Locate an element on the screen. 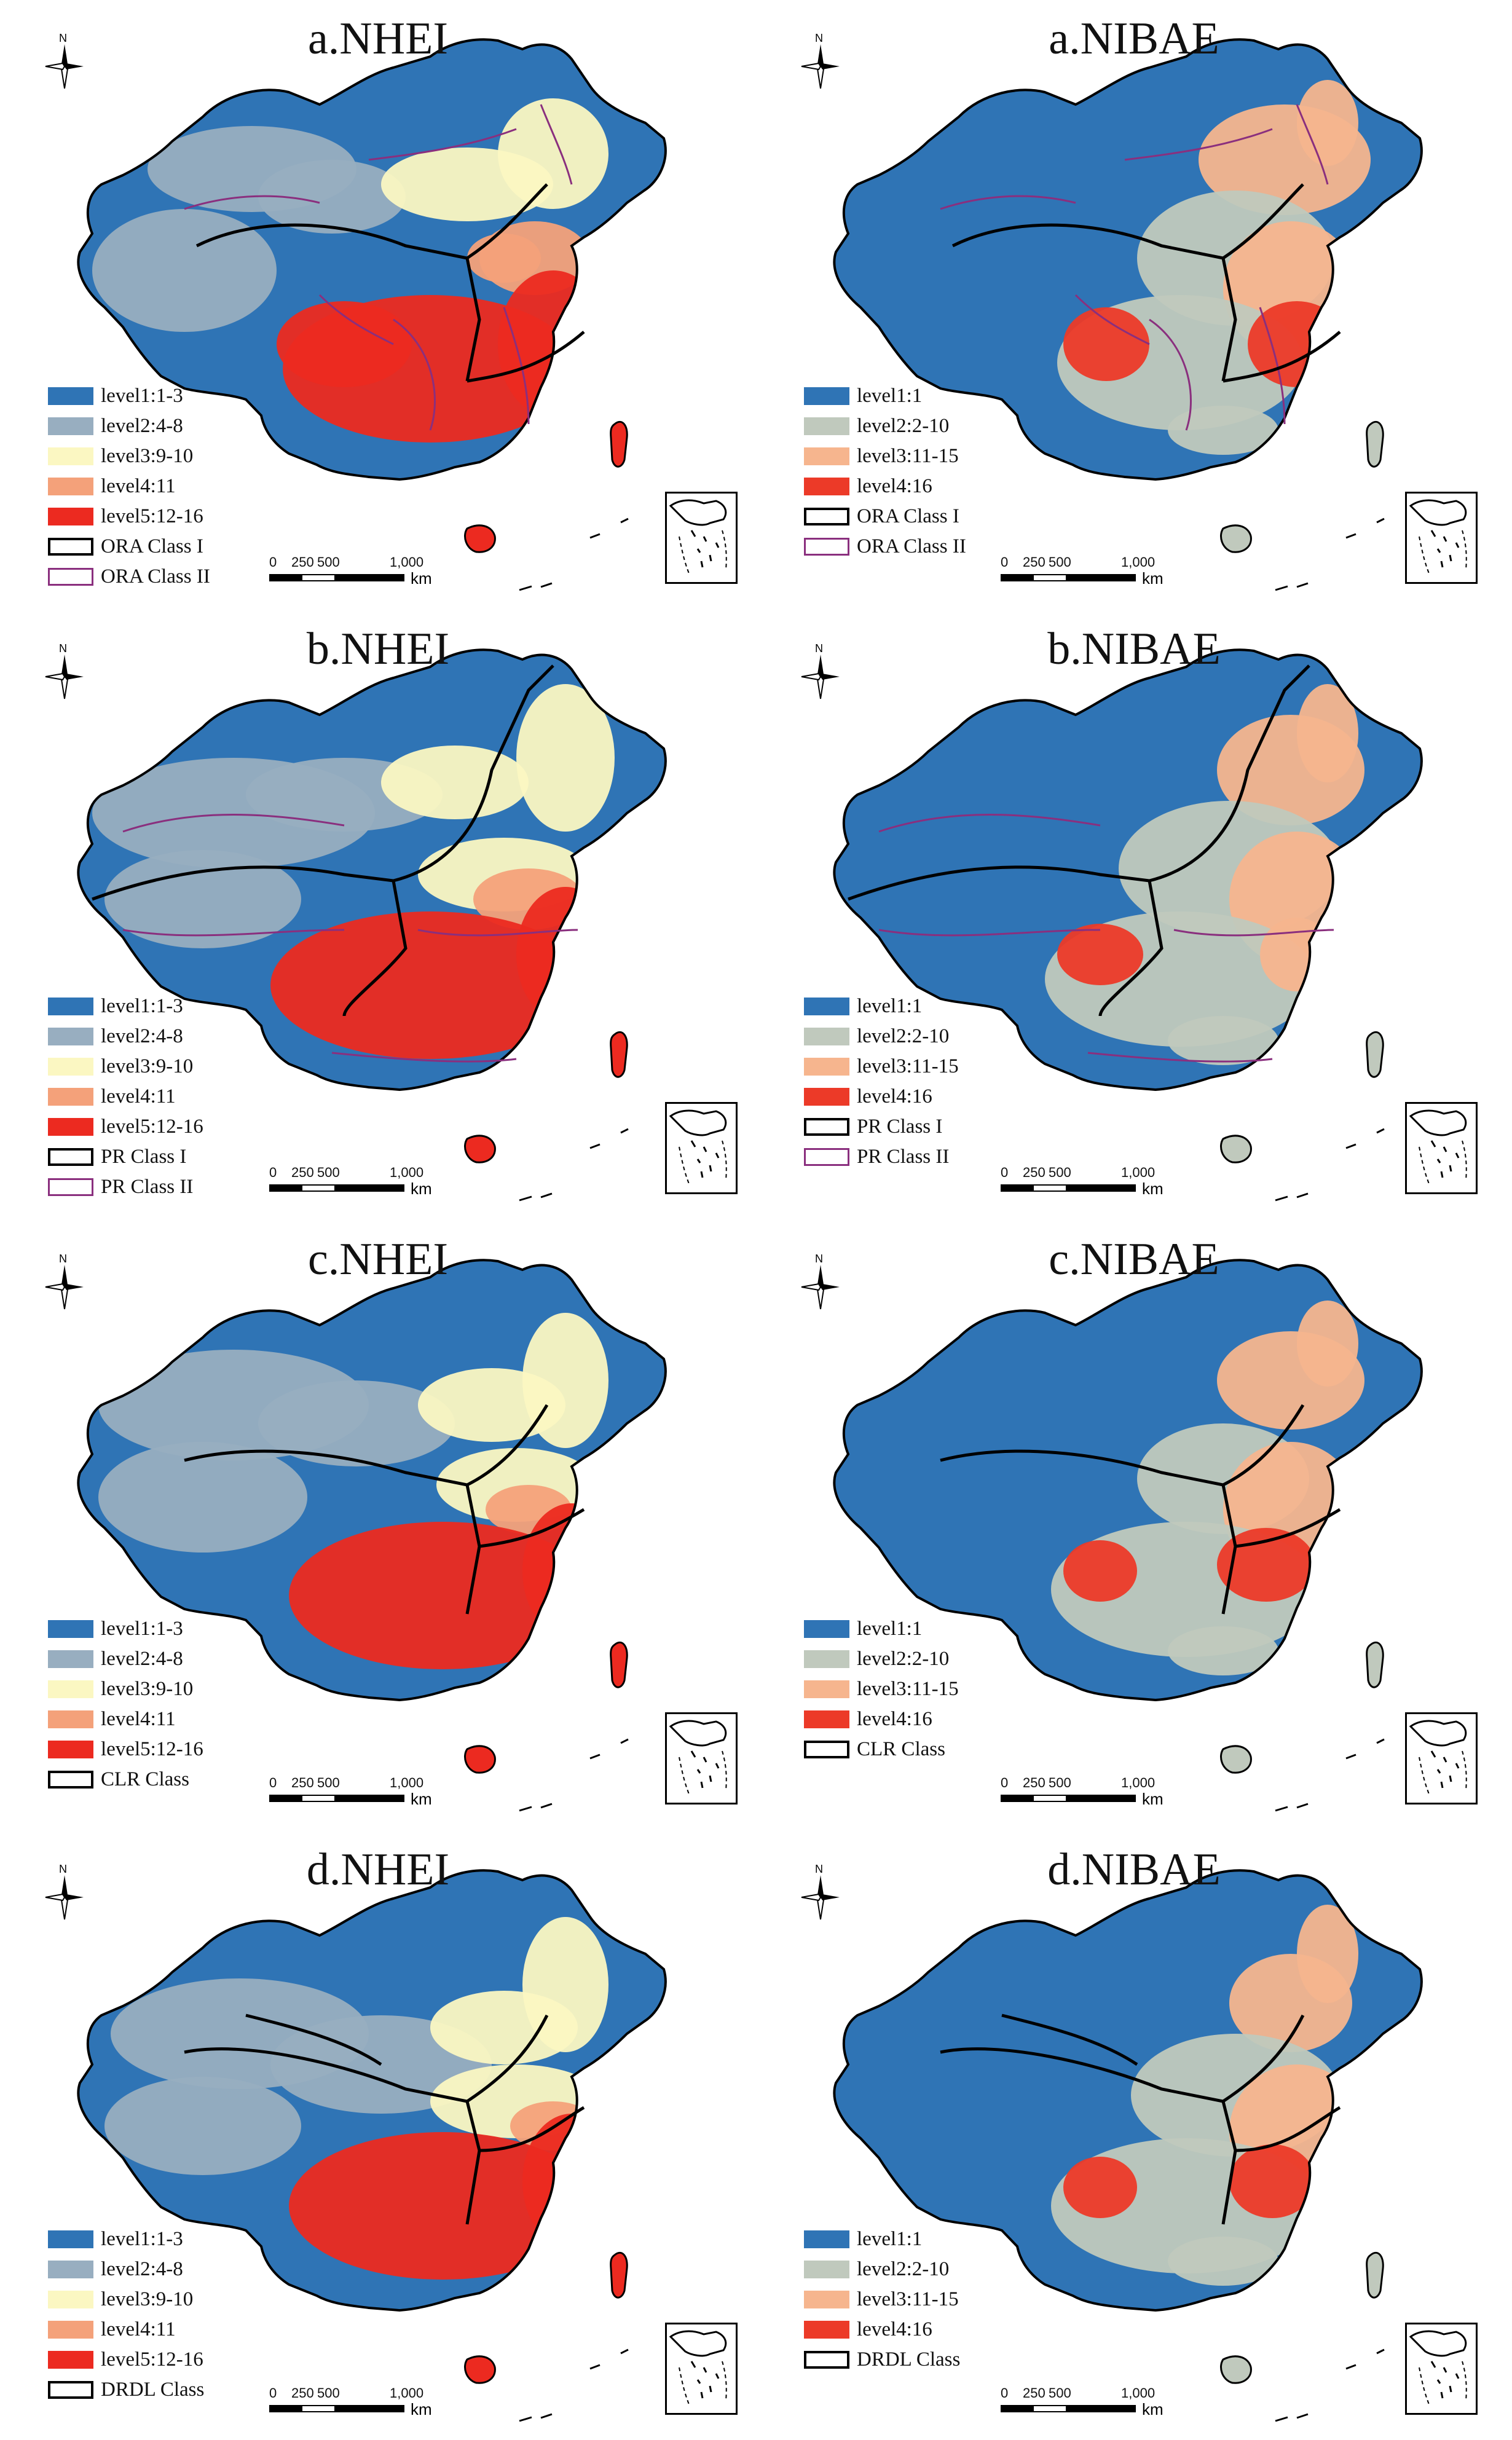 The width and height of the screenshot is (1512, 2440). legend-label: level1:1 is located at coordinates (890, 2239).